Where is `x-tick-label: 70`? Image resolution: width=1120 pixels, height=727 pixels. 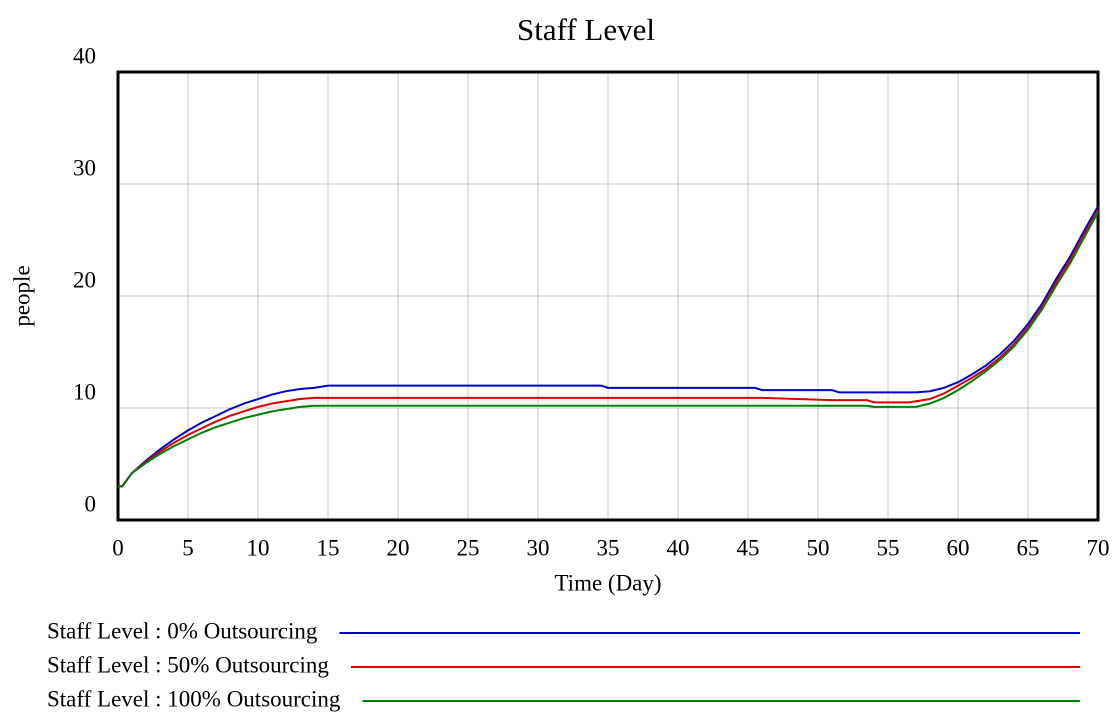
x-tick-label: 70 is located at coordinates (1098, 547).